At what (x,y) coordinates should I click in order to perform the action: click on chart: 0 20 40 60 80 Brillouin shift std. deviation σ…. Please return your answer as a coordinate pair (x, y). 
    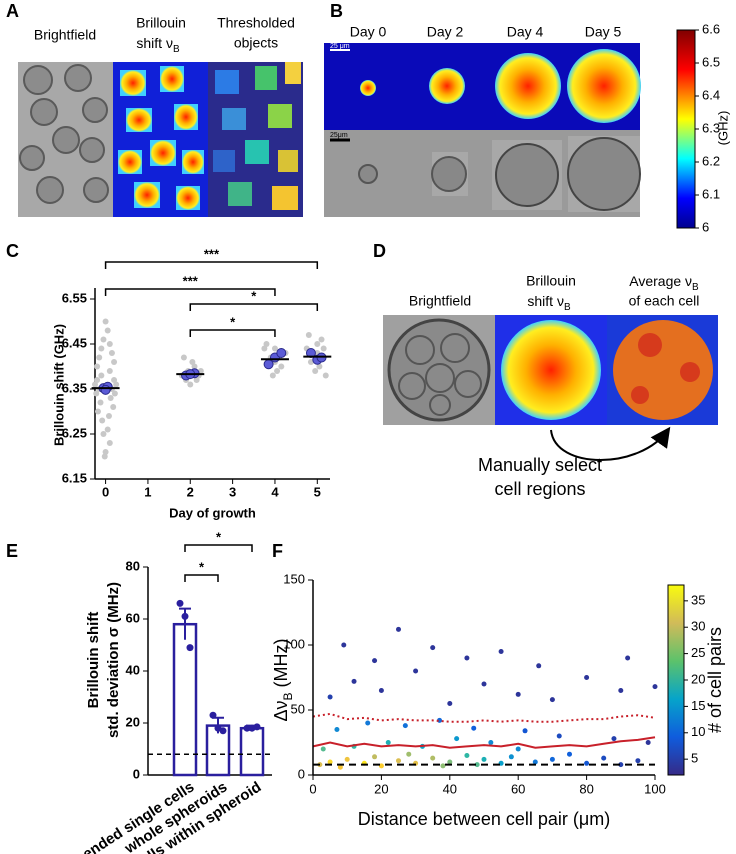
    Looking at the image, I should click on (161, 691).